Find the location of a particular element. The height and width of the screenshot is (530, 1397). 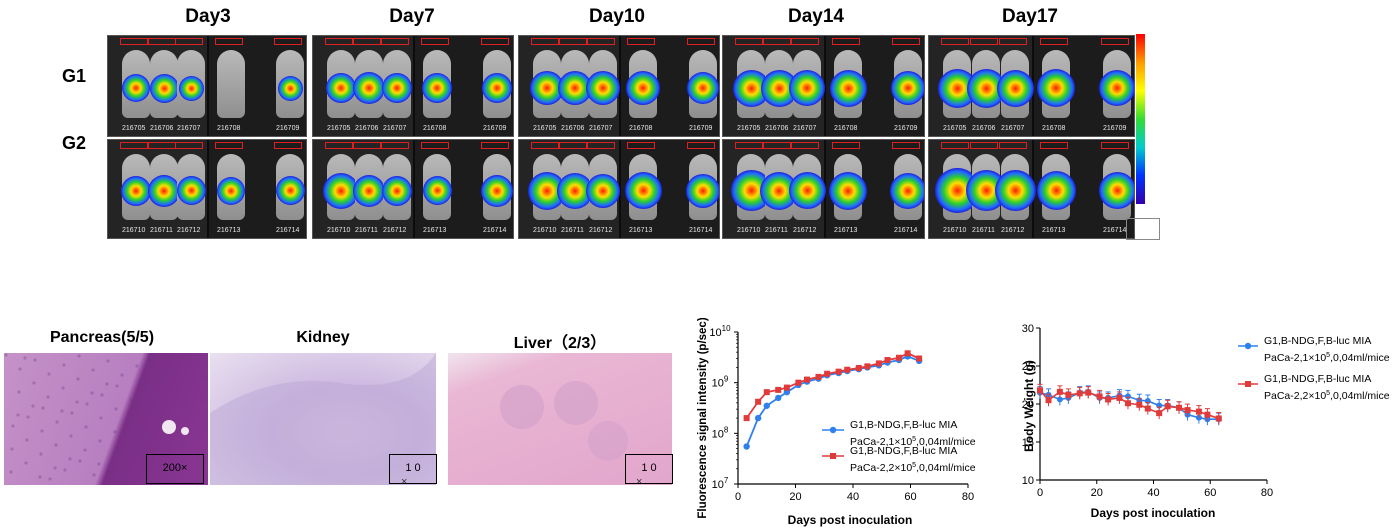

duct is located at coordinates (185, 431).